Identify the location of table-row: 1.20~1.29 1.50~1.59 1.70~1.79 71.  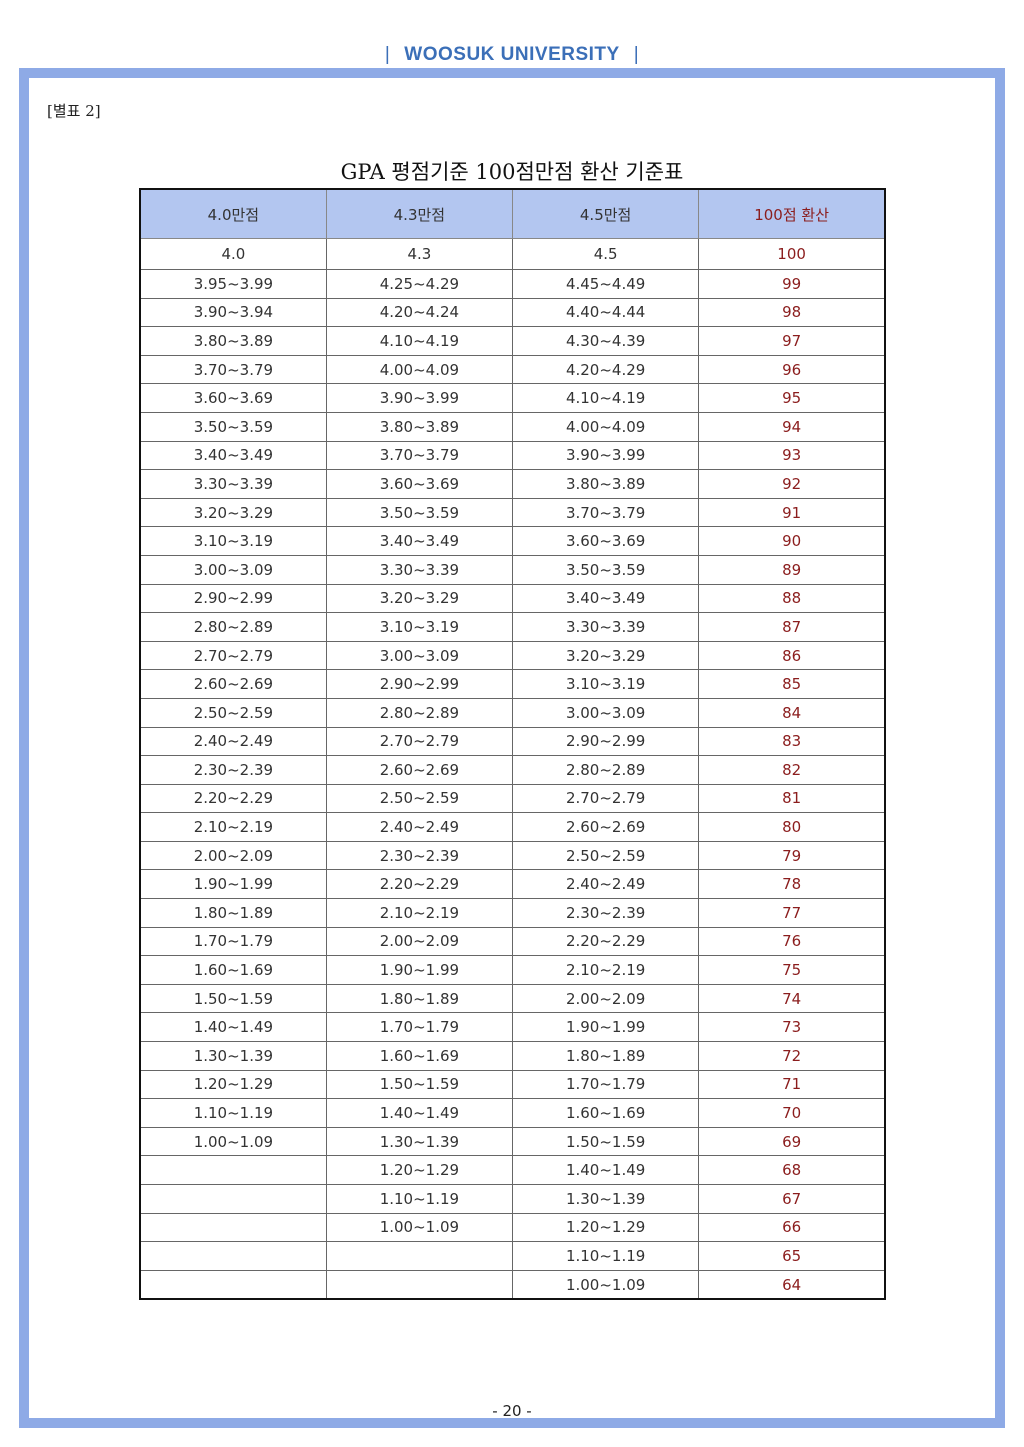
(512, 1084).